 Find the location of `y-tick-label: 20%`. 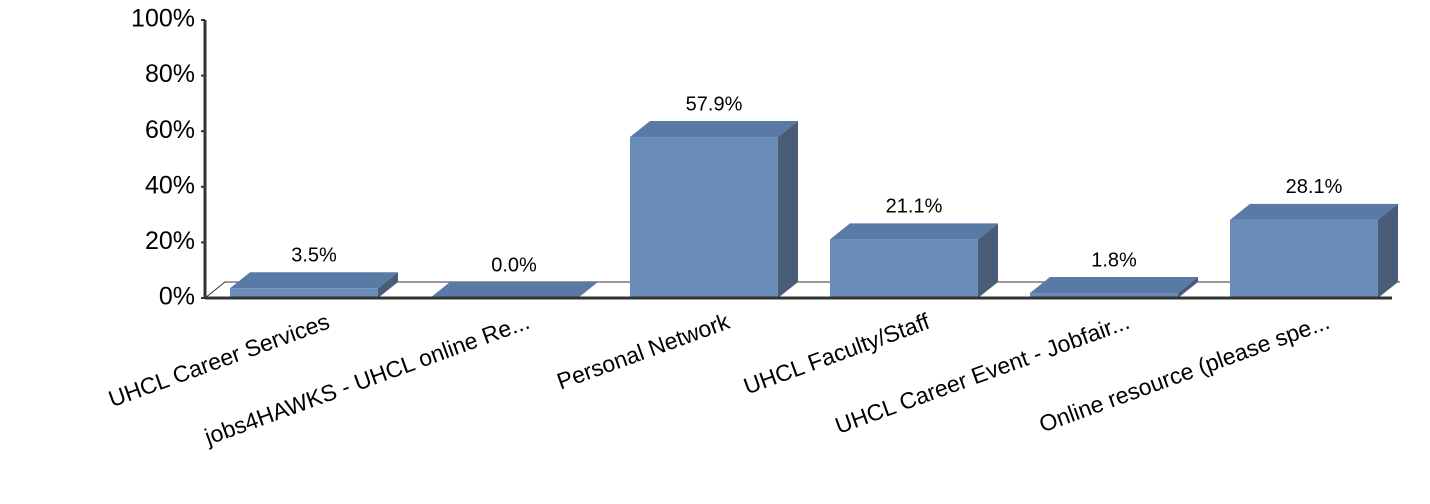

y-tick-label: 20% is located at coordinates (170, 241).